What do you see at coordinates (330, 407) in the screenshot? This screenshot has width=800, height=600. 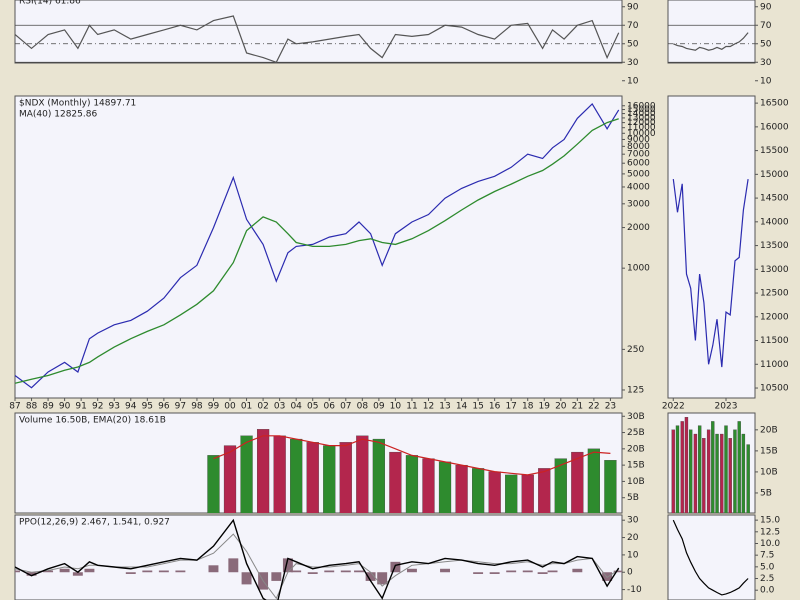 I see `x-tick-label: 06` at bounding box center [330, 407].